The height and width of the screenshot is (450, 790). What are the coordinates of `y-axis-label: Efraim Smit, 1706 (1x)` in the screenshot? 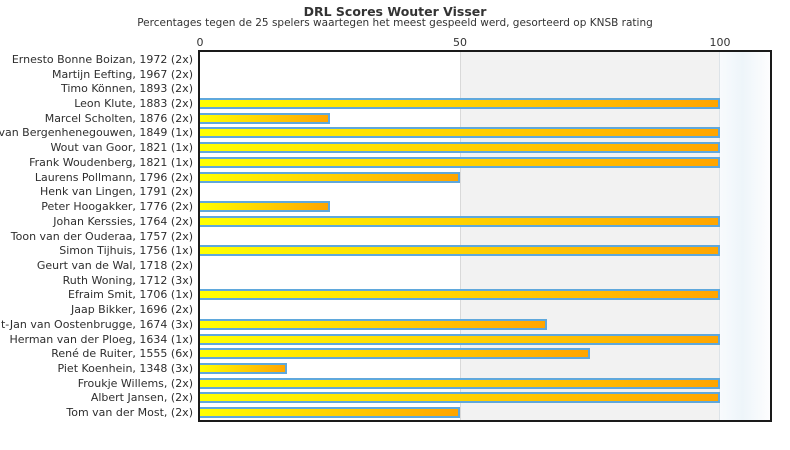 It's located at (130, 295).